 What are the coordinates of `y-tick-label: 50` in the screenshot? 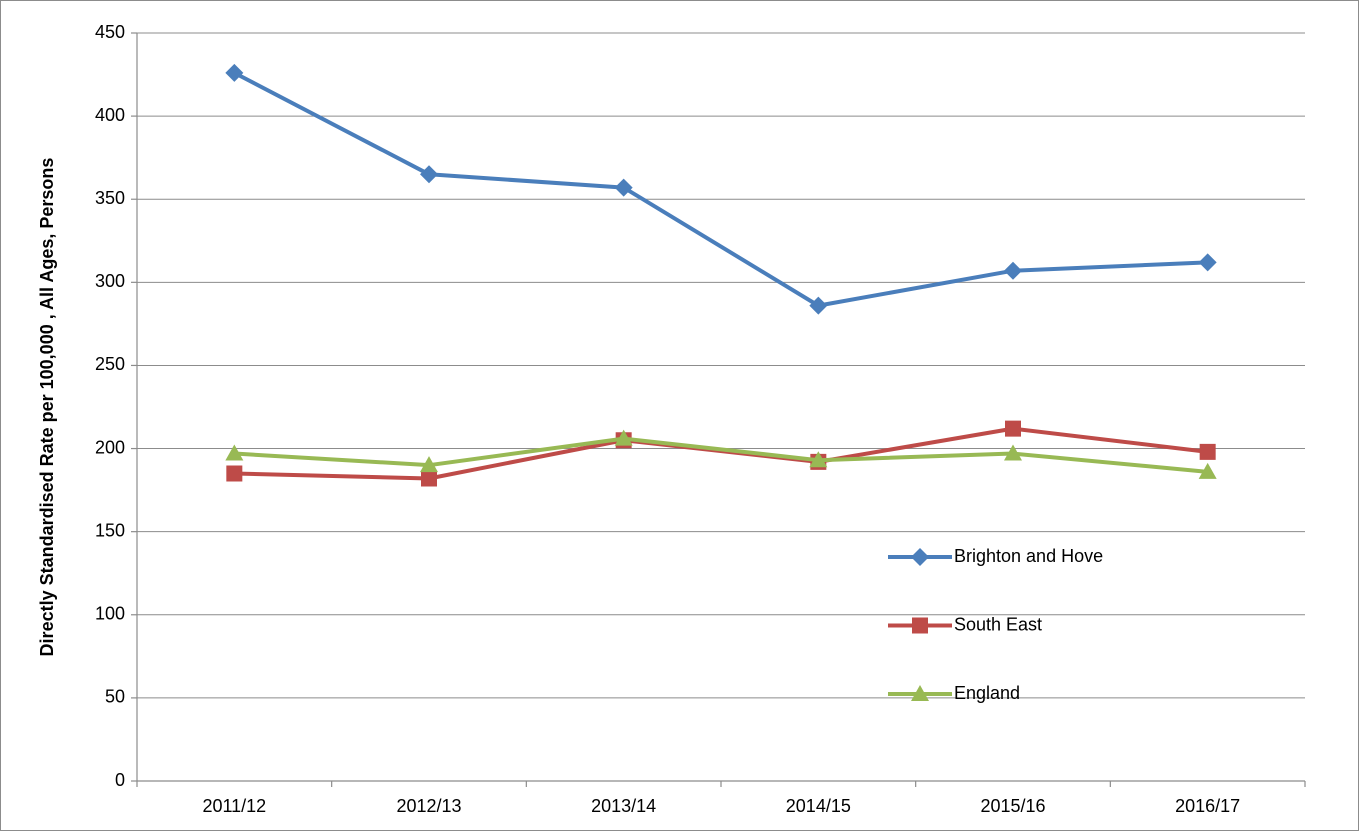 It's located at (115, 697).